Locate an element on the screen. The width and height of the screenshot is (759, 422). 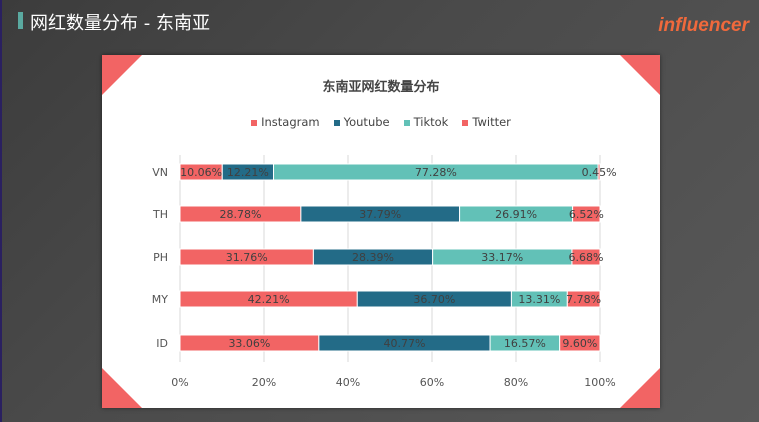
data-label: 28.78% is located at coordinates (240, 214).